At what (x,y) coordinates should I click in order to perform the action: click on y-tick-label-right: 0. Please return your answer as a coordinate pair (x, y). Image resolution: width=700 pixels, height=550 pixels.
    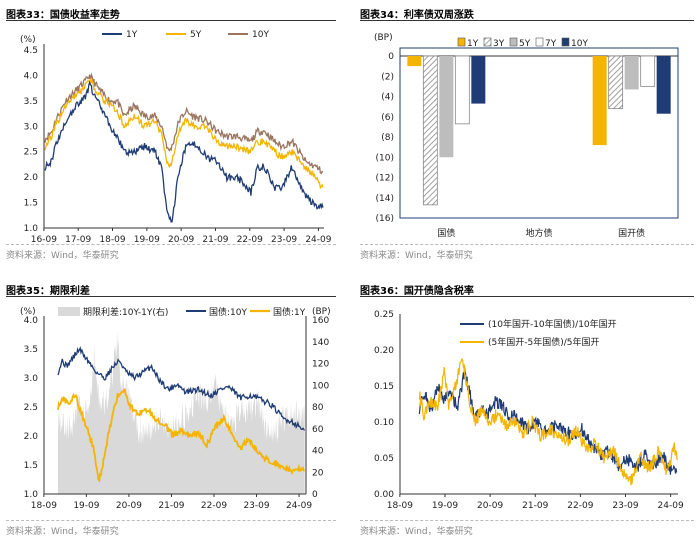
    Looking at the image, I should click on (315, 495).